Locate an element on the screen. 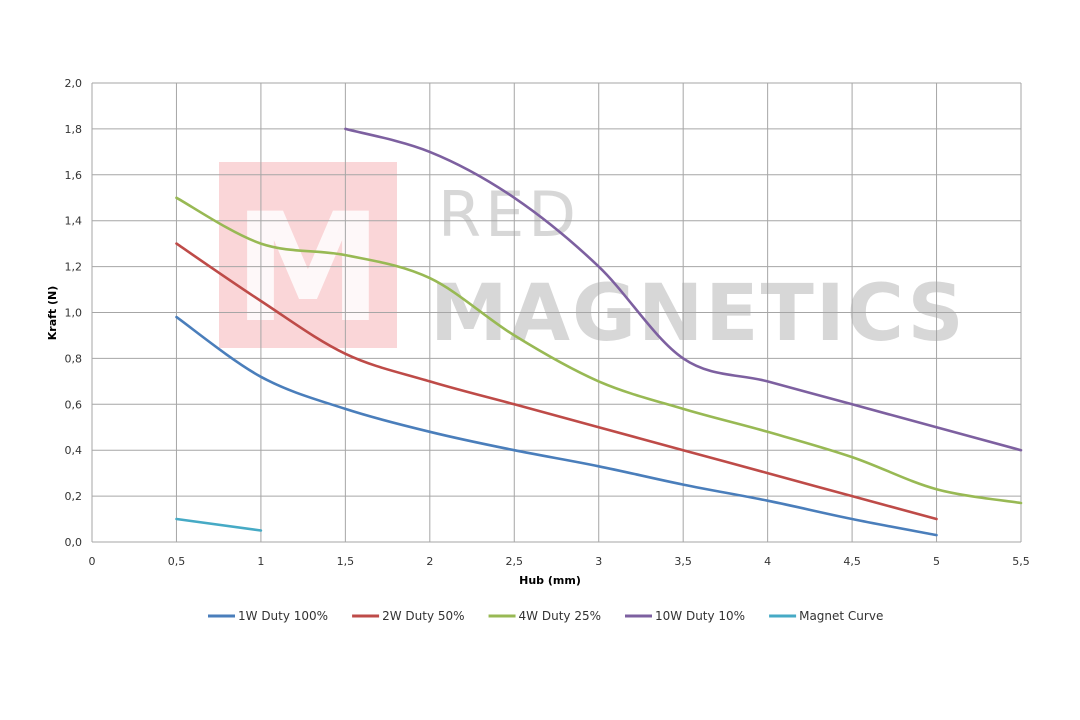  y-tick-label: 1,4 is located at coordinates (74, 221).